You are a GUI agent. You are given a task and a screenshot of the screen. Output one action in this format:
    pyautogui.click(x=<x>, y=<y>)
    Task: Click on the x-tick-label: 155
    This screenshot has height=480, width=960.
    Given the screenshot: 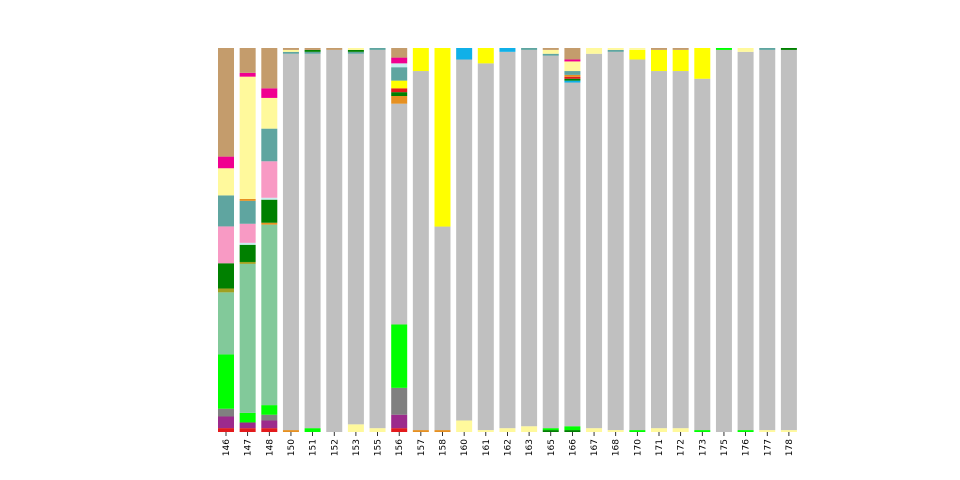 What is the action you would take?
    pyautogui.click(x=379, y=447)
    